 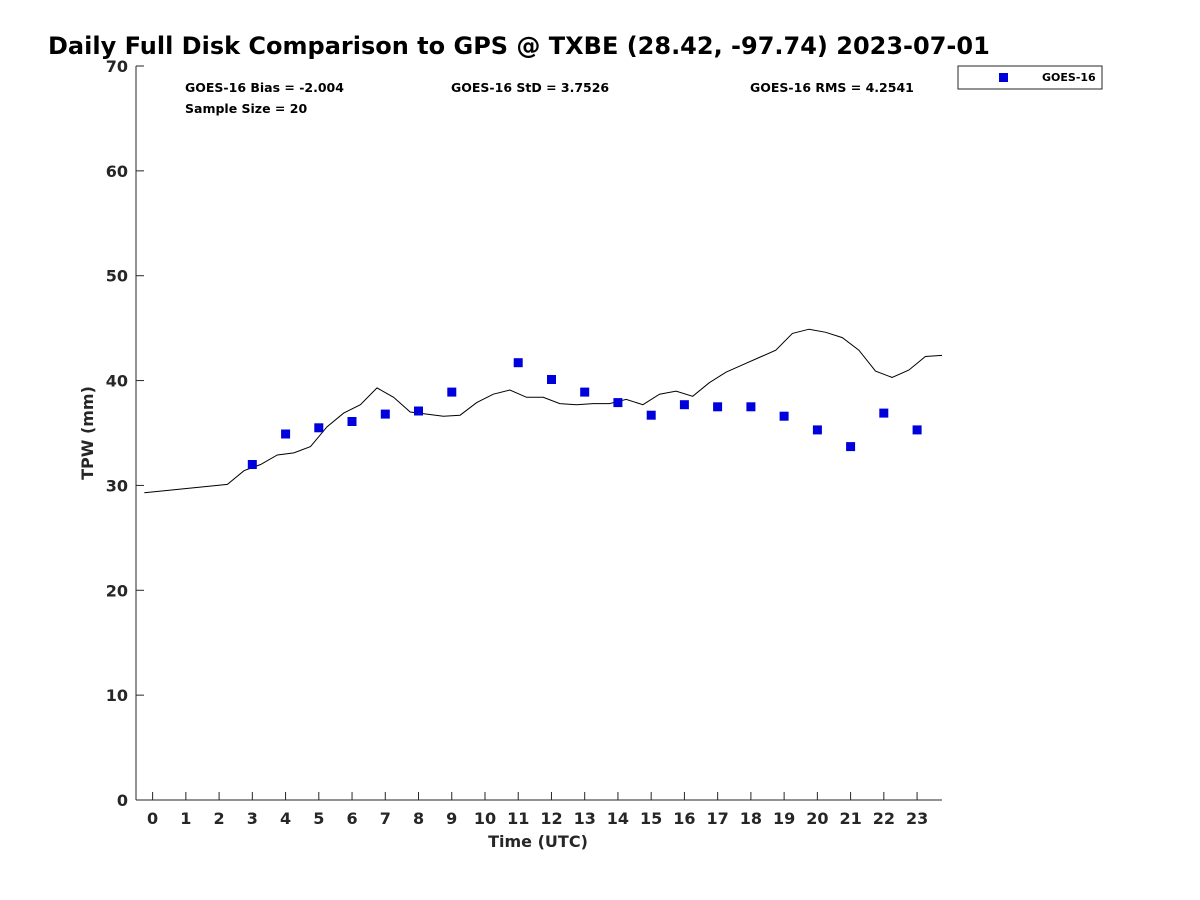 I want to click on x-tick-label: 5, so click(x=318, y=818).